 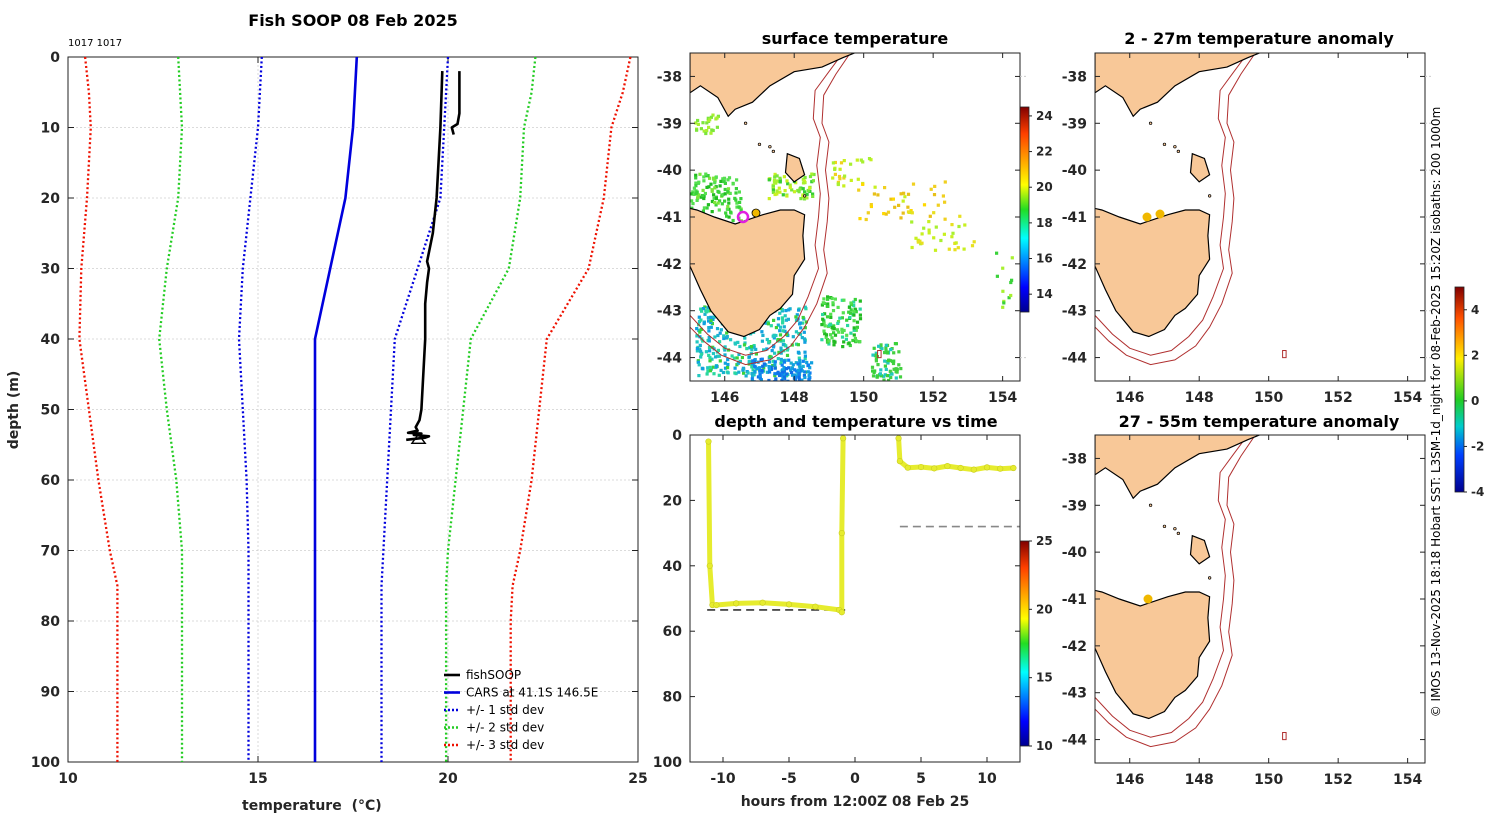 What do you see at coordinates (1284, 354) in the screenshot?
I see `seamount-isobath` at bounding box center [1284, 354].